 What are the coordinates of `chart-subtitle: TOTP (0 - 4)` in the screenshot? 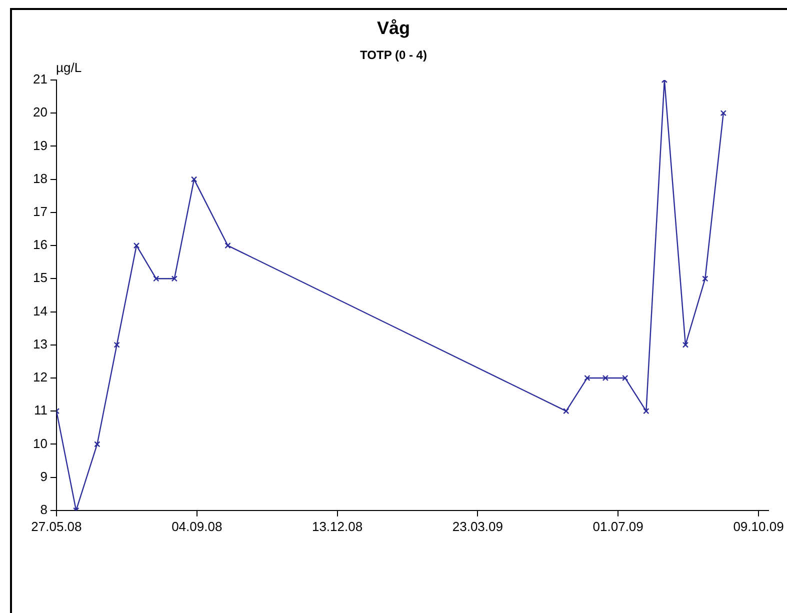 It's located at (393, 55).